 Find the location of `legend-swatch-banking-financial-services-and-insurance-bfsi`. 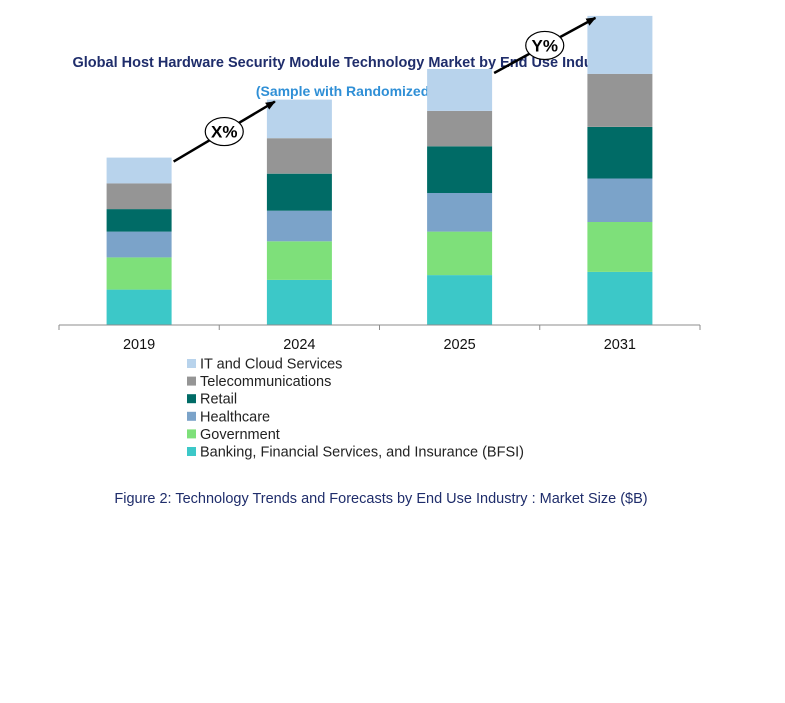

legend-swatch-banking-financial-services-and-insurance-bfsi is located at coordinates (191, 451).